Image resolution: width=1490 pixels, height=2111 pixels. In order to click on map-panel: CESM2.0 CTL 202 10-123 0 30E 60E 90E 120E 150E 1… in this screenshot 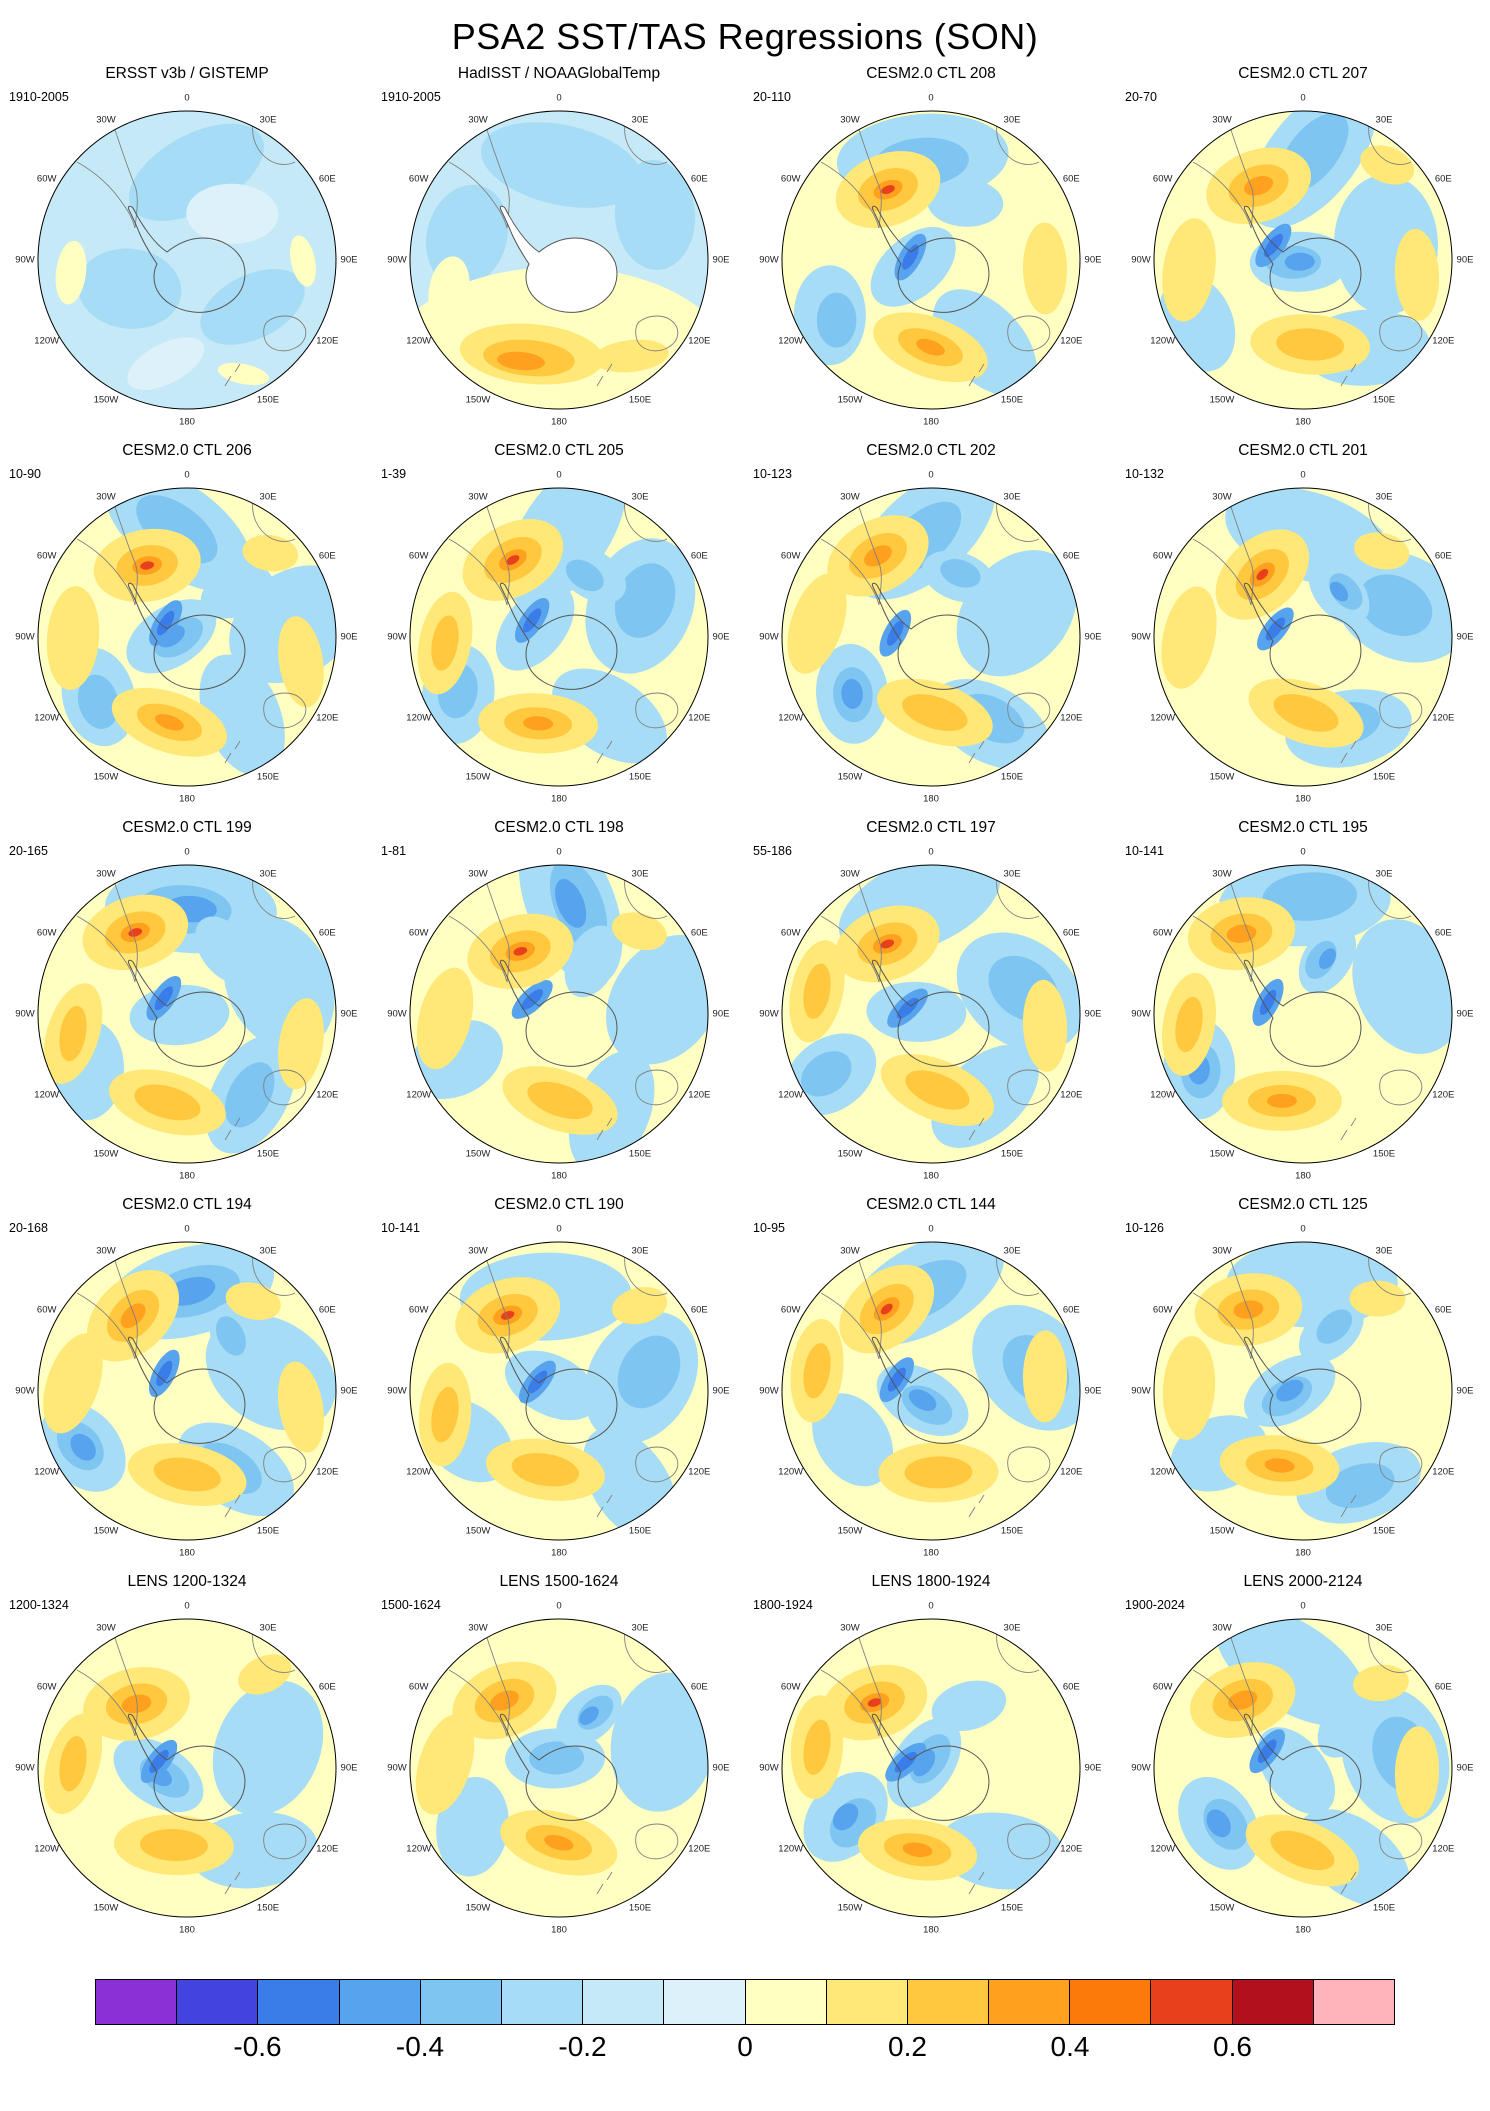, I will do `click(931, 629)`.